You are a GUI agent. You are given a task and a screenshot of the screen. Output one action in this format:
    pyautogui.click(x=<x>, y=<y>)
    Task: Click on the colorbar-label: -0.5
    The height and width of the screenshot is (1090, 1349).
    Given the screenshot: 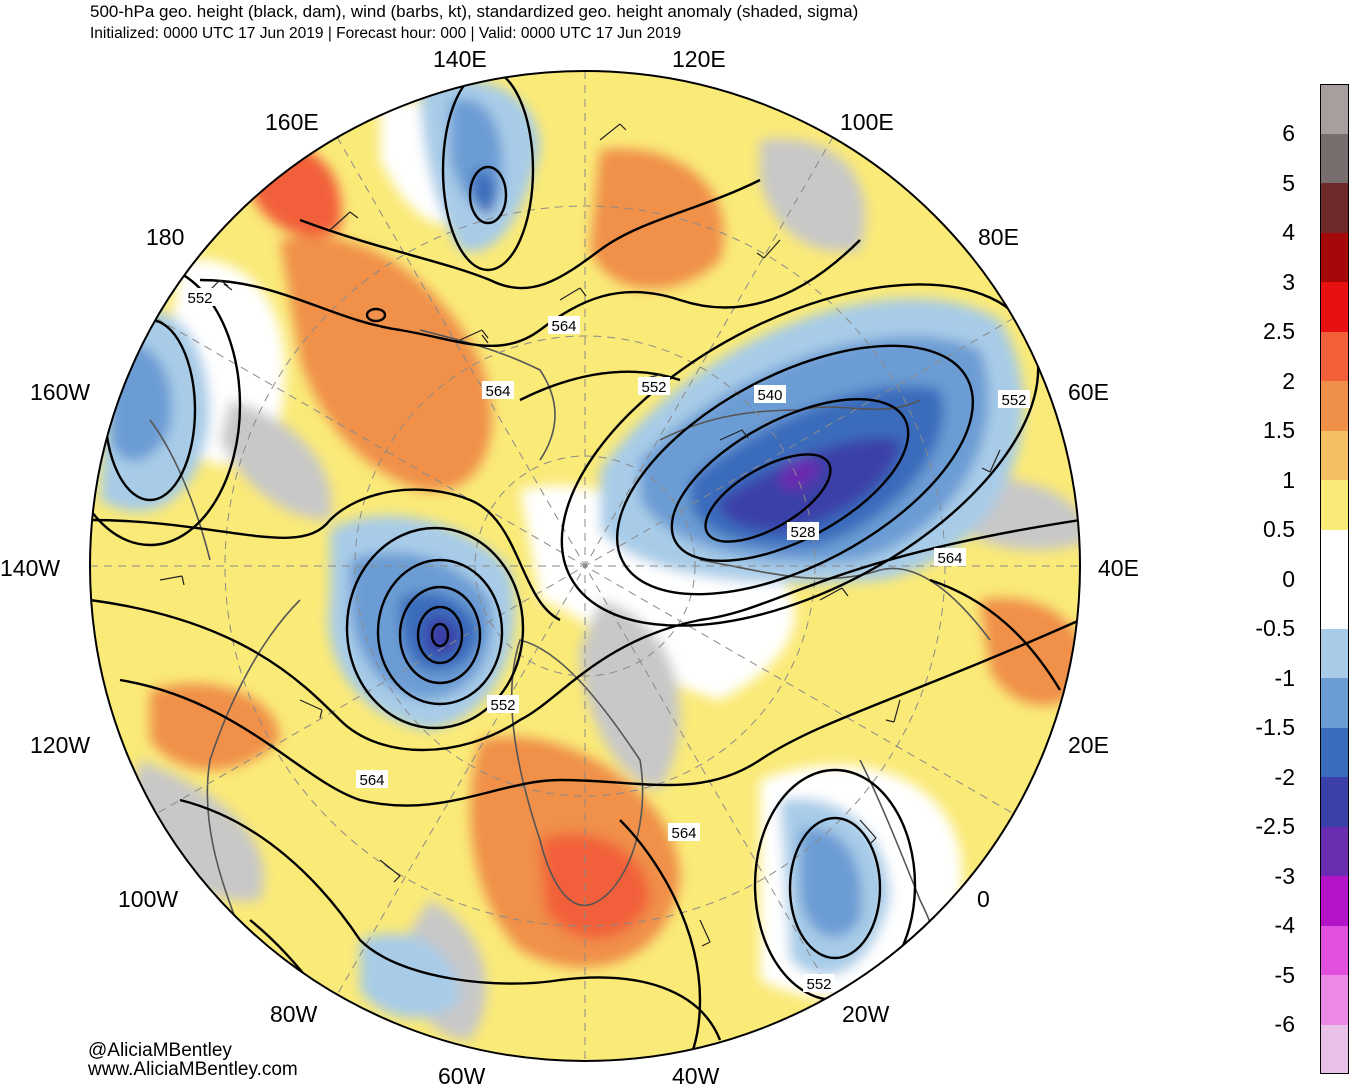 What is the action you would take?
    pyautogui.click(x=1275, y=628)
    